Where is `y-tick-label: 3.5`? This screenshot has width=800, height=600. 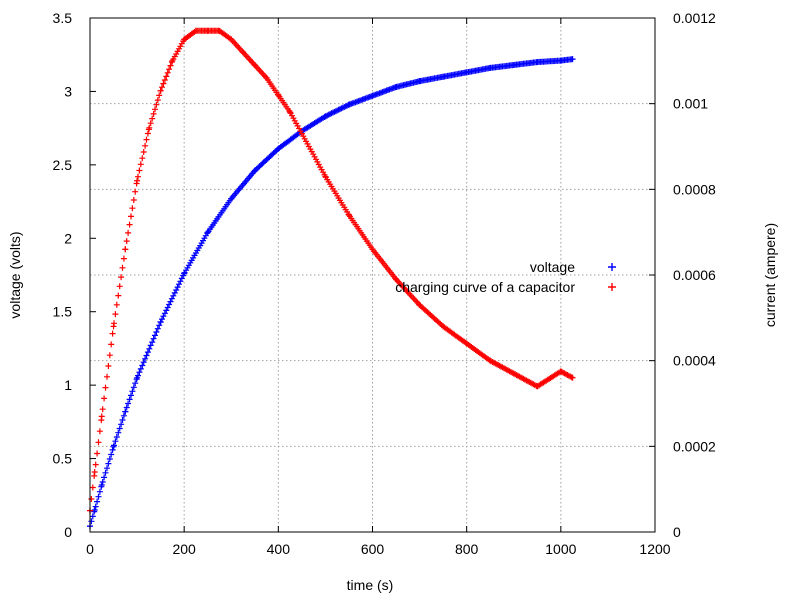 y-tick-label: 3.5 is located at coordinates (63, 18).